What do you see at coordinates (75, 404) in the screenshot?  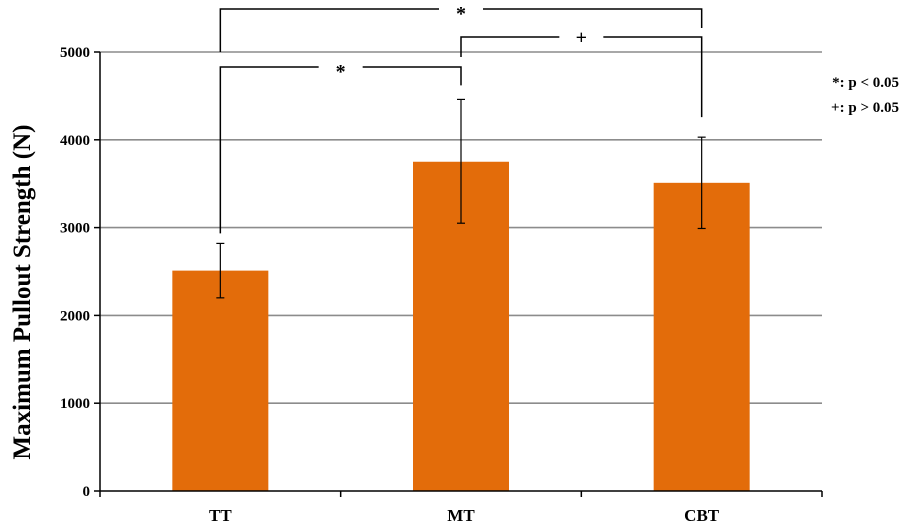 I see `y-tick-label: 1000` at bounding box center [75, 404].